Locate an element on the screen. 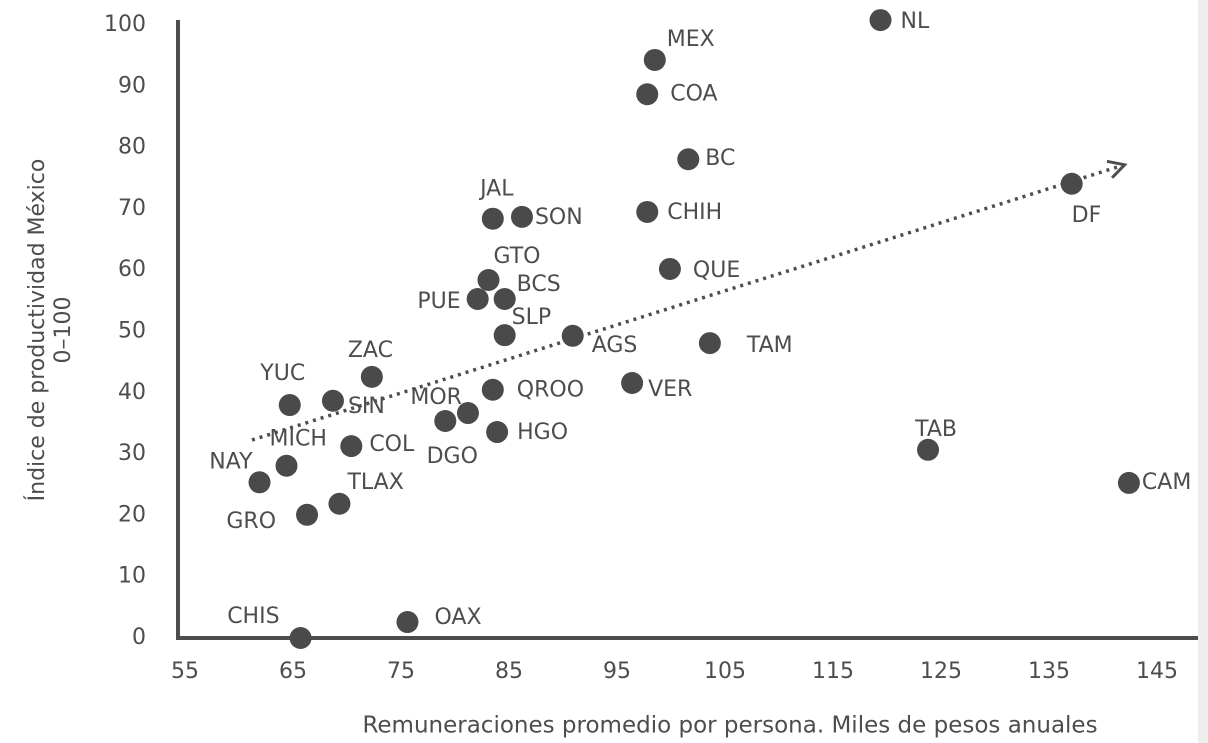 The height and width of the screenshot is (743, 1208). y-tick-label: 0 is located at coordinates (139, 637).